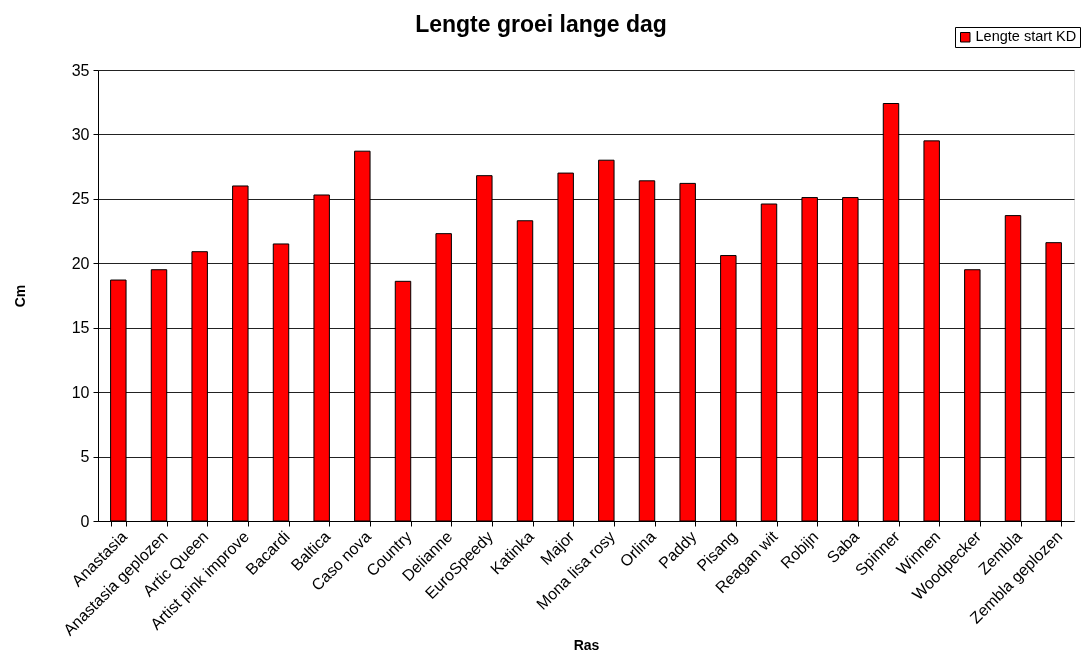  What do you see at coordinates (586, 644) in the screenshot?
I see `x-axis-title: Ras` at bounding box center [586, 644].